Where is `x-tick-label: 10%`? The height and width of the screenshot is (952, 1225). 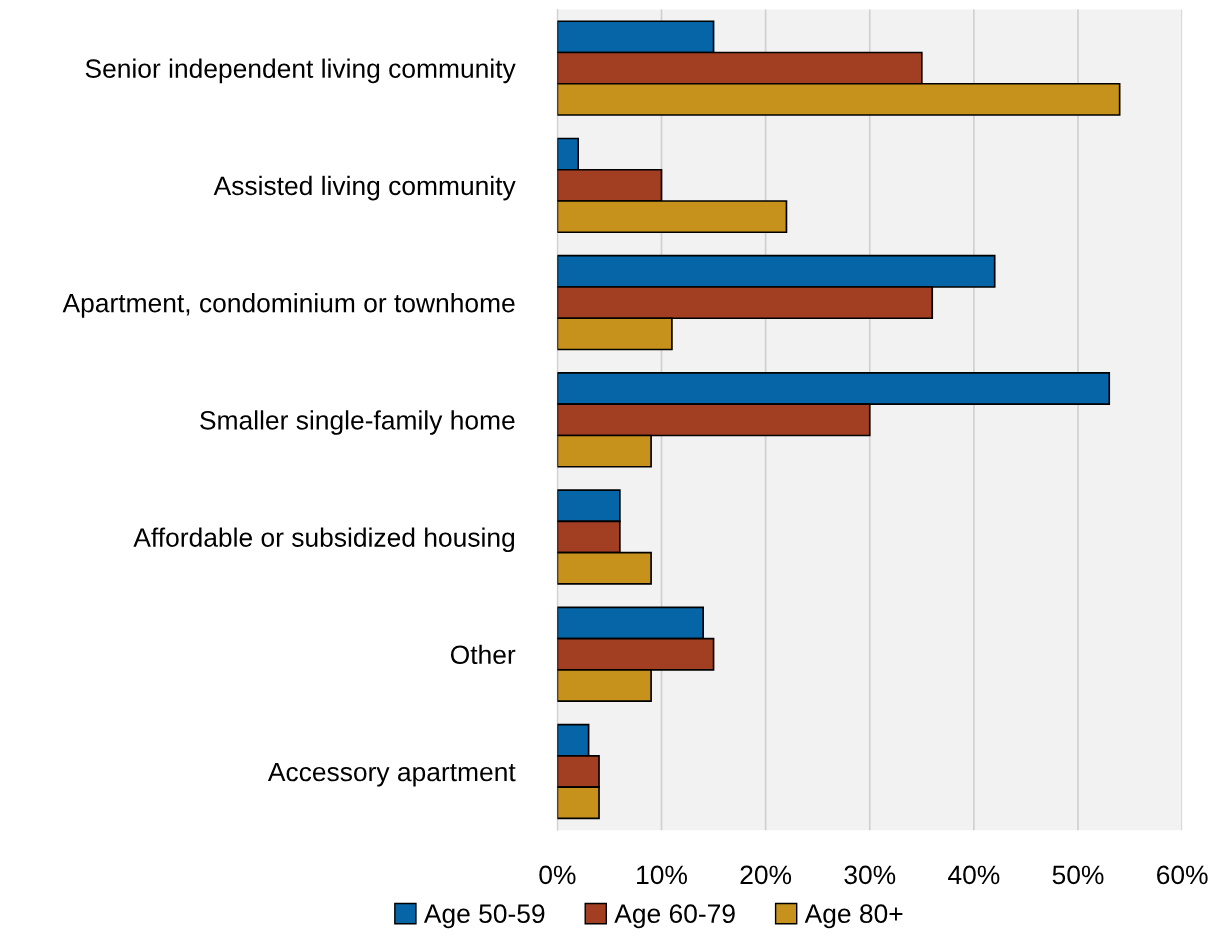
x-tick-label: 10% is located at coordinates (662, 875).